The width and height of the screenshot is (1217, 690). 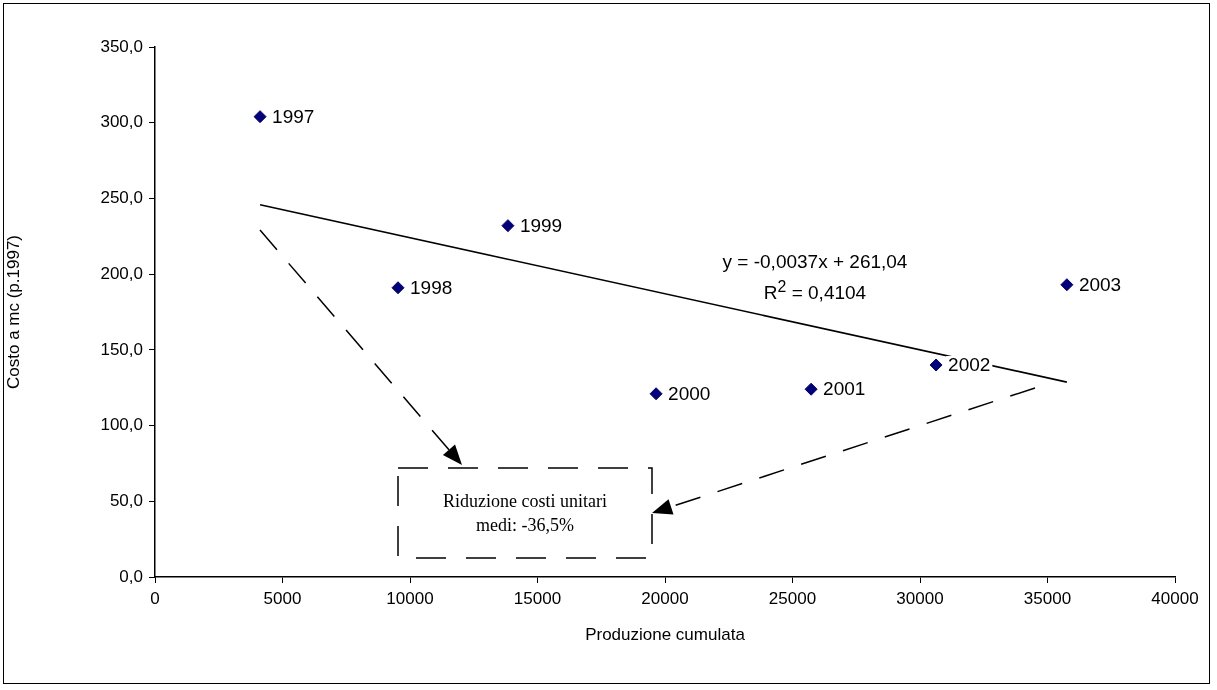 I want to click on y-tick-label: 300,0, so click(x=121, y=122).